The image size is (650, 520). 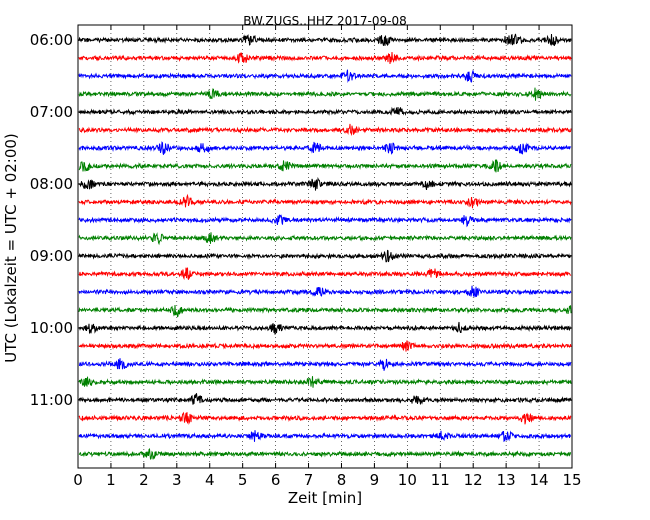 What do you see at coordinates (51, 184) in the screenshot?
I see `y-tick-label: 08:00` at bounding box center [51, 184].